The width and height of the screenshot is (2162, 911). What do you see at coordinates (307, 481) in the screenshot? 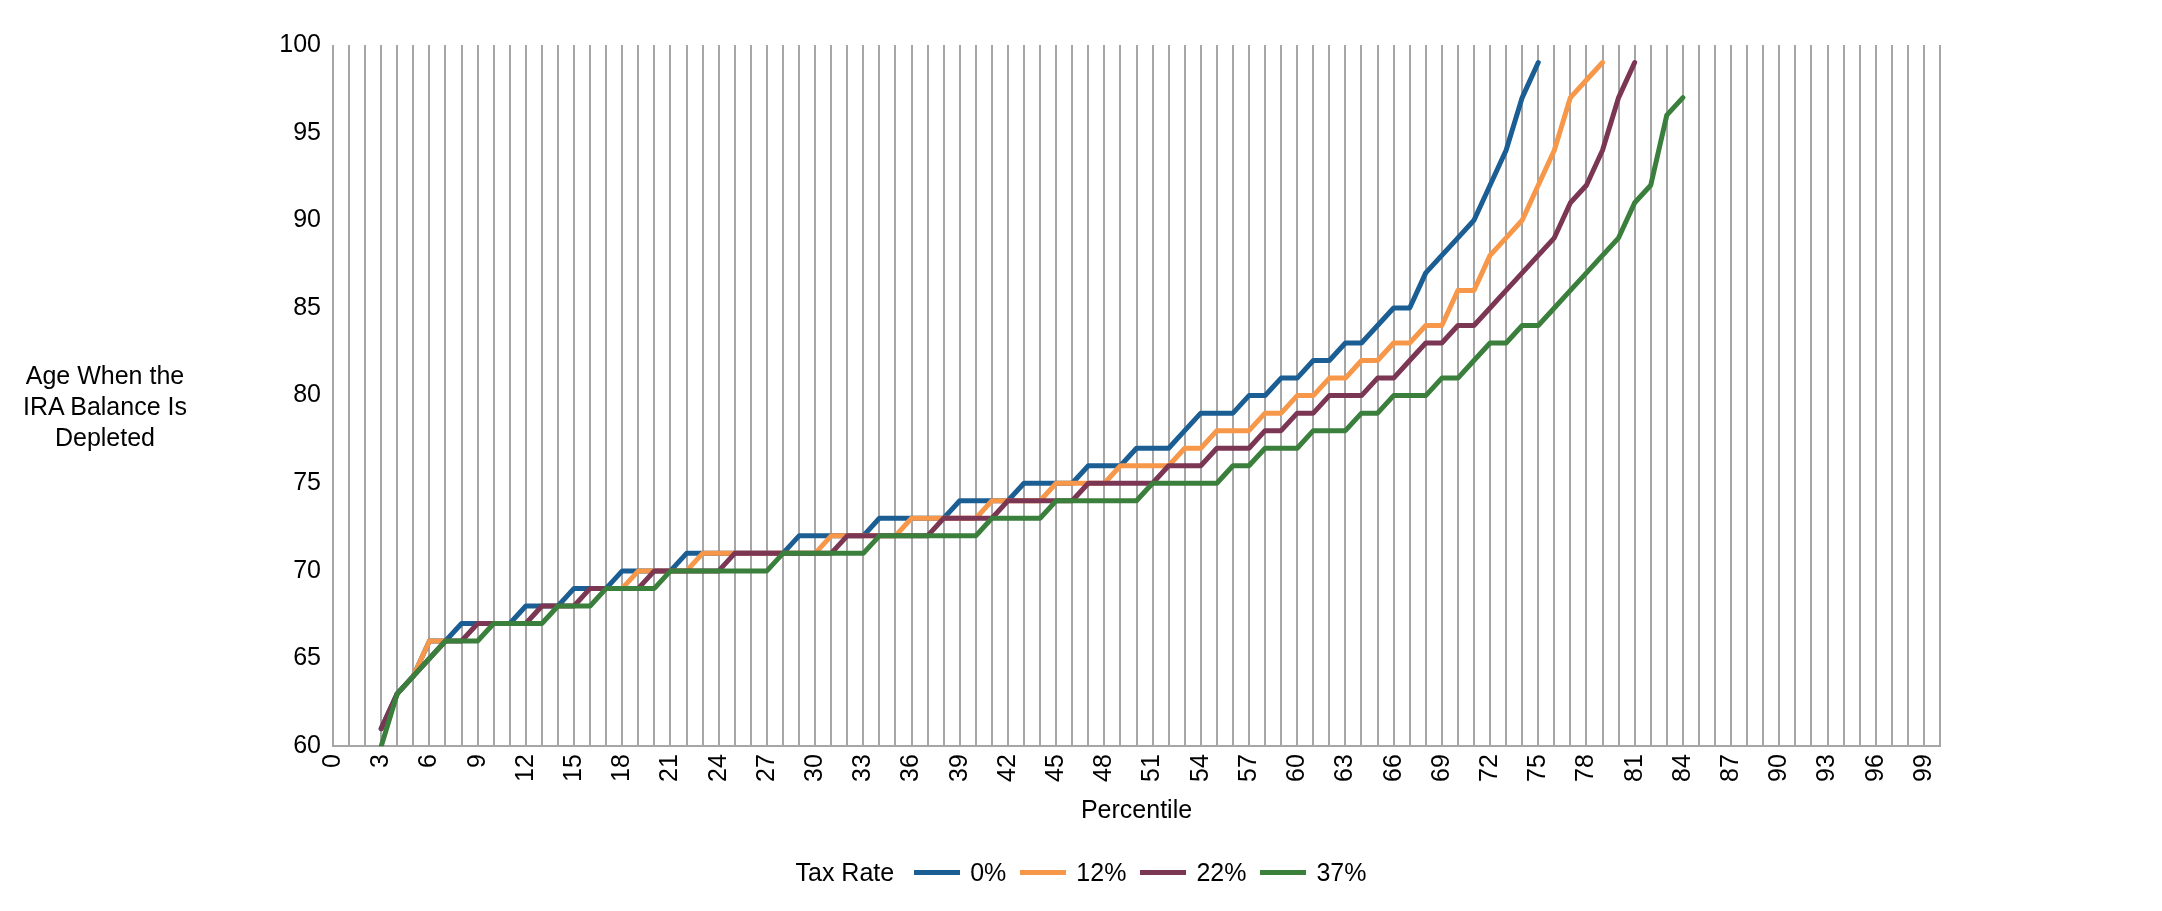
I see `y-tick-label: 75` at bounding box center [307, 481].